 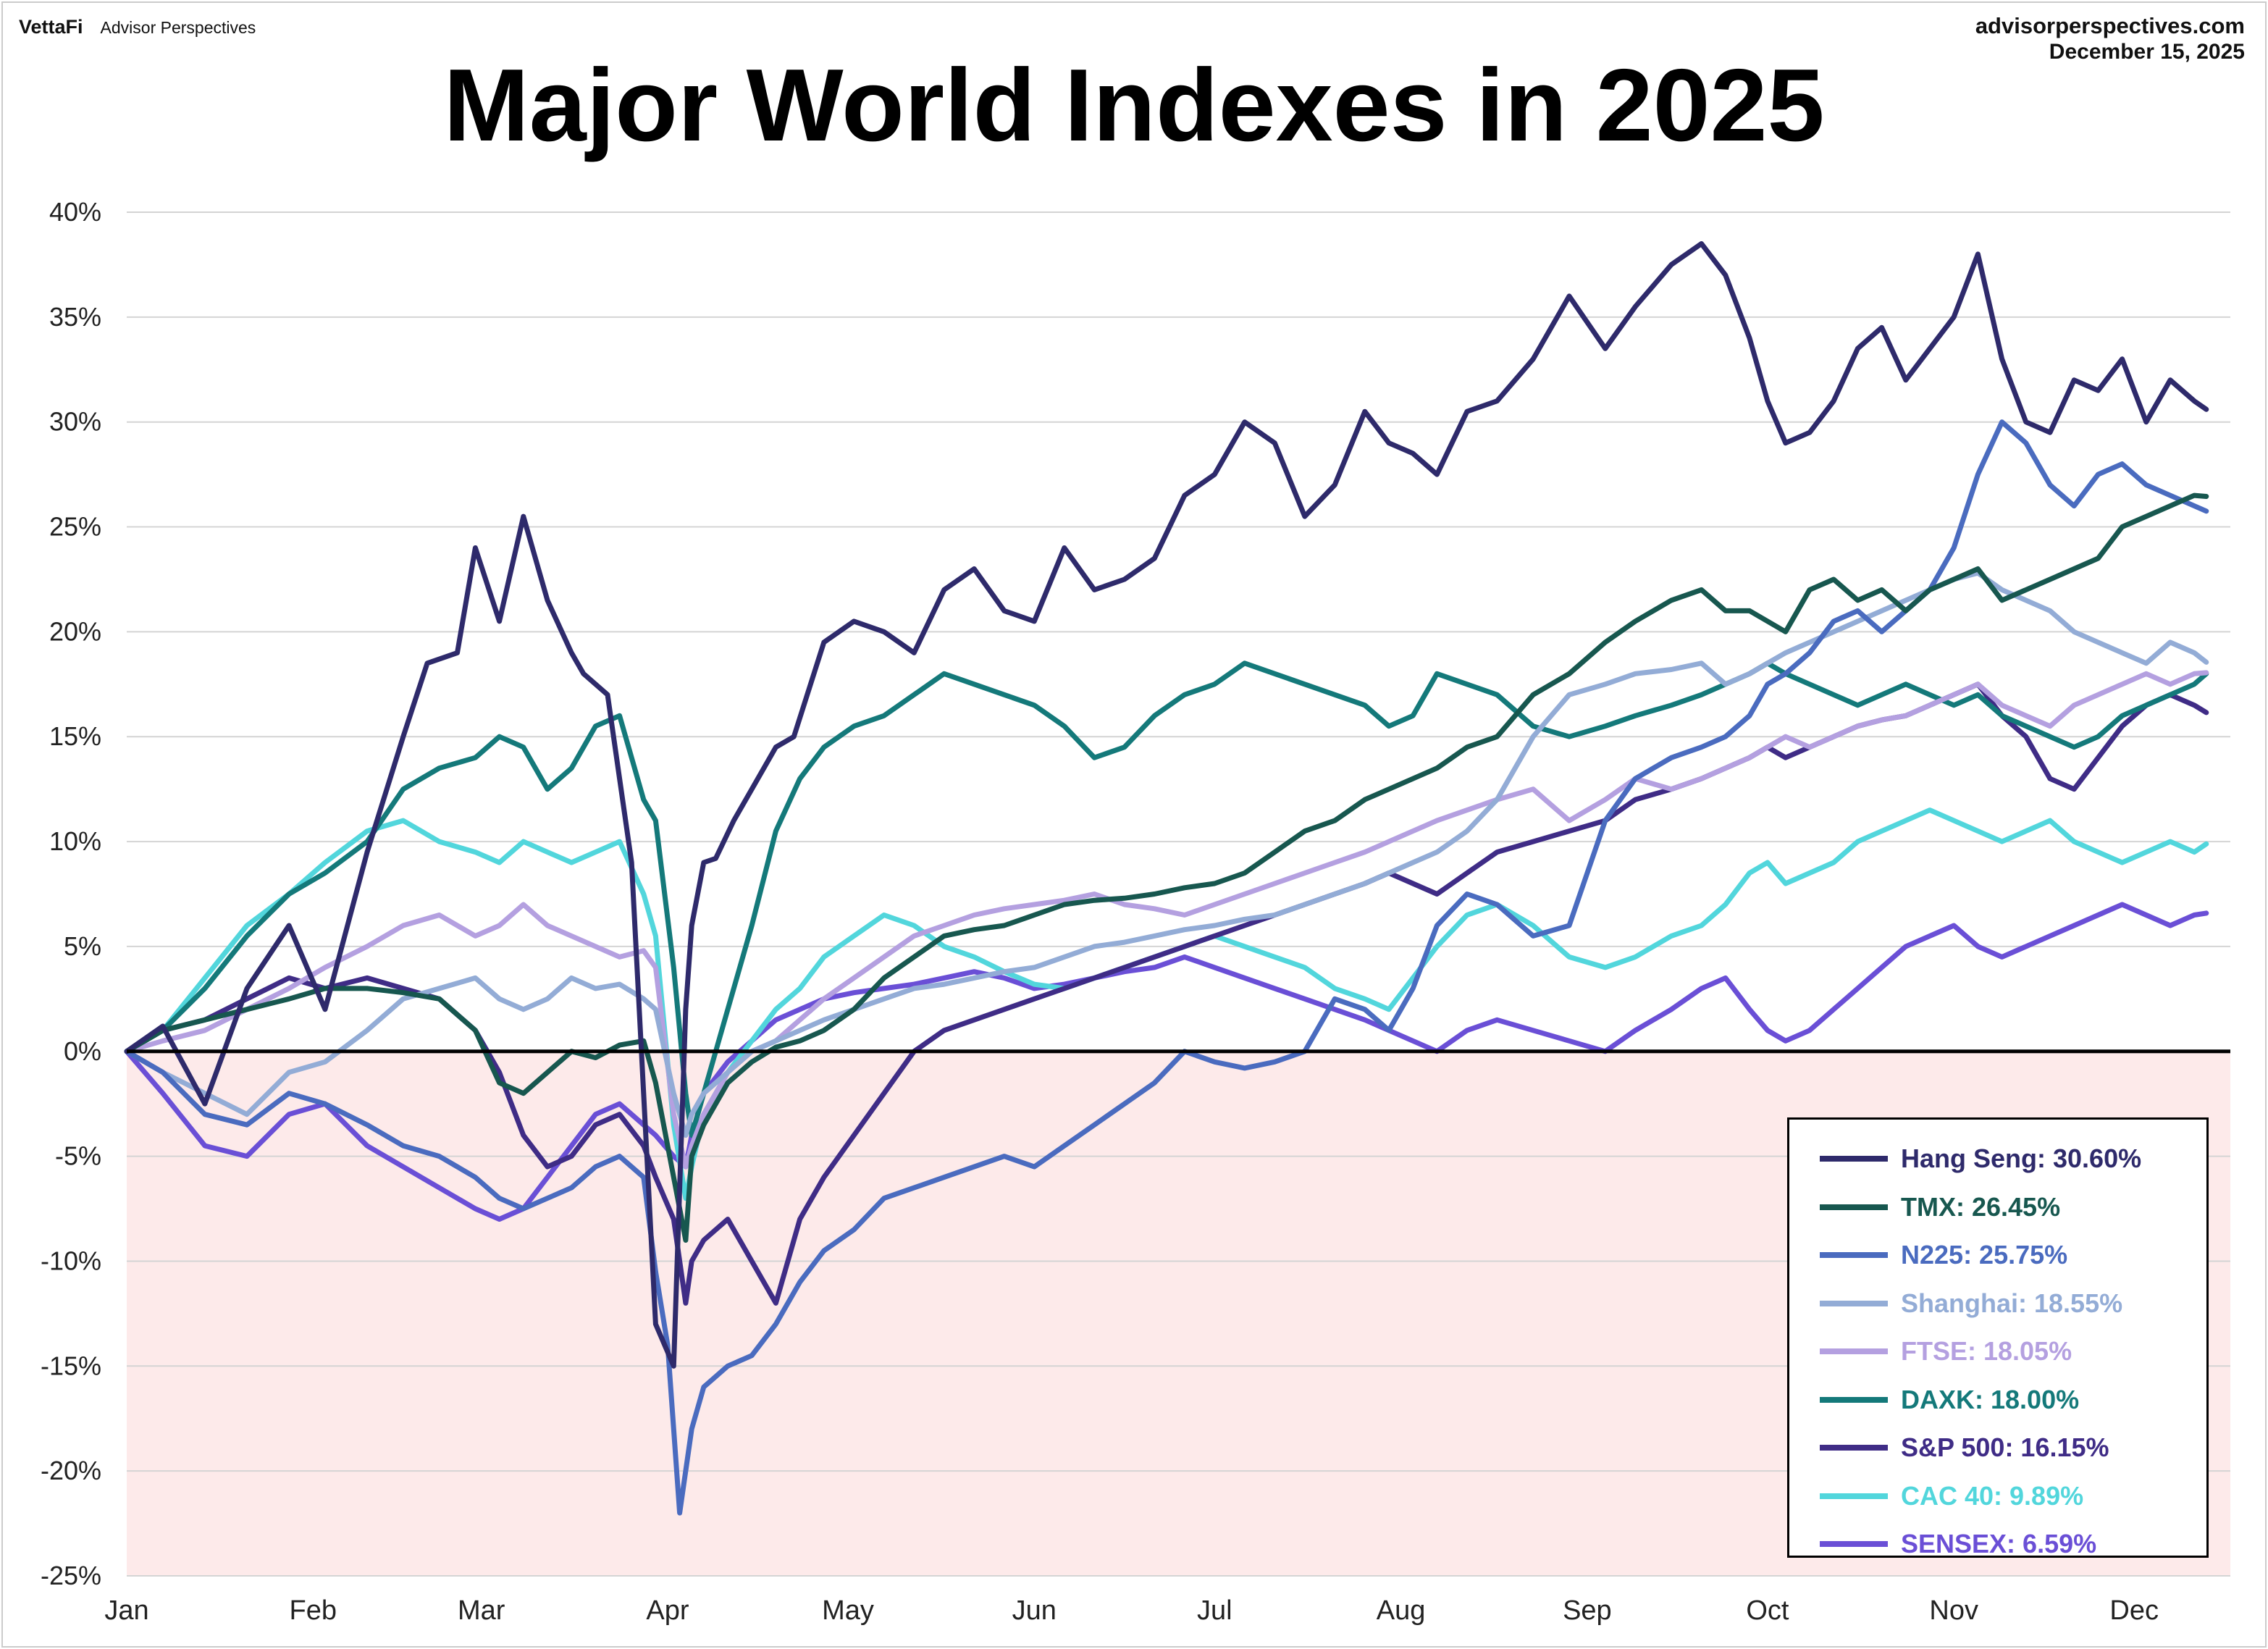 I want to click on y-tick-label: 10%, so click(x=75, y=841).